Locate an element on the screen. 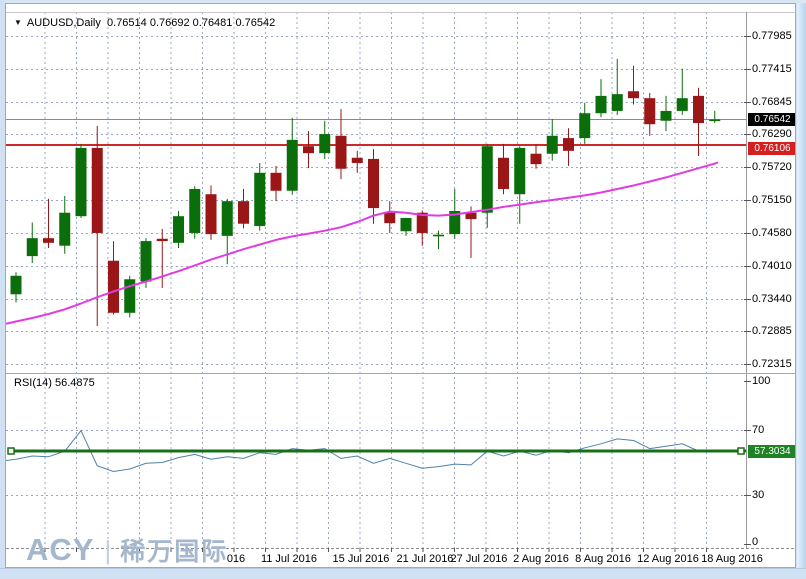 This screenshot has width=806, height=579. date-axis-label: 11 Jul 2016 is located at coordinates (289, 559).